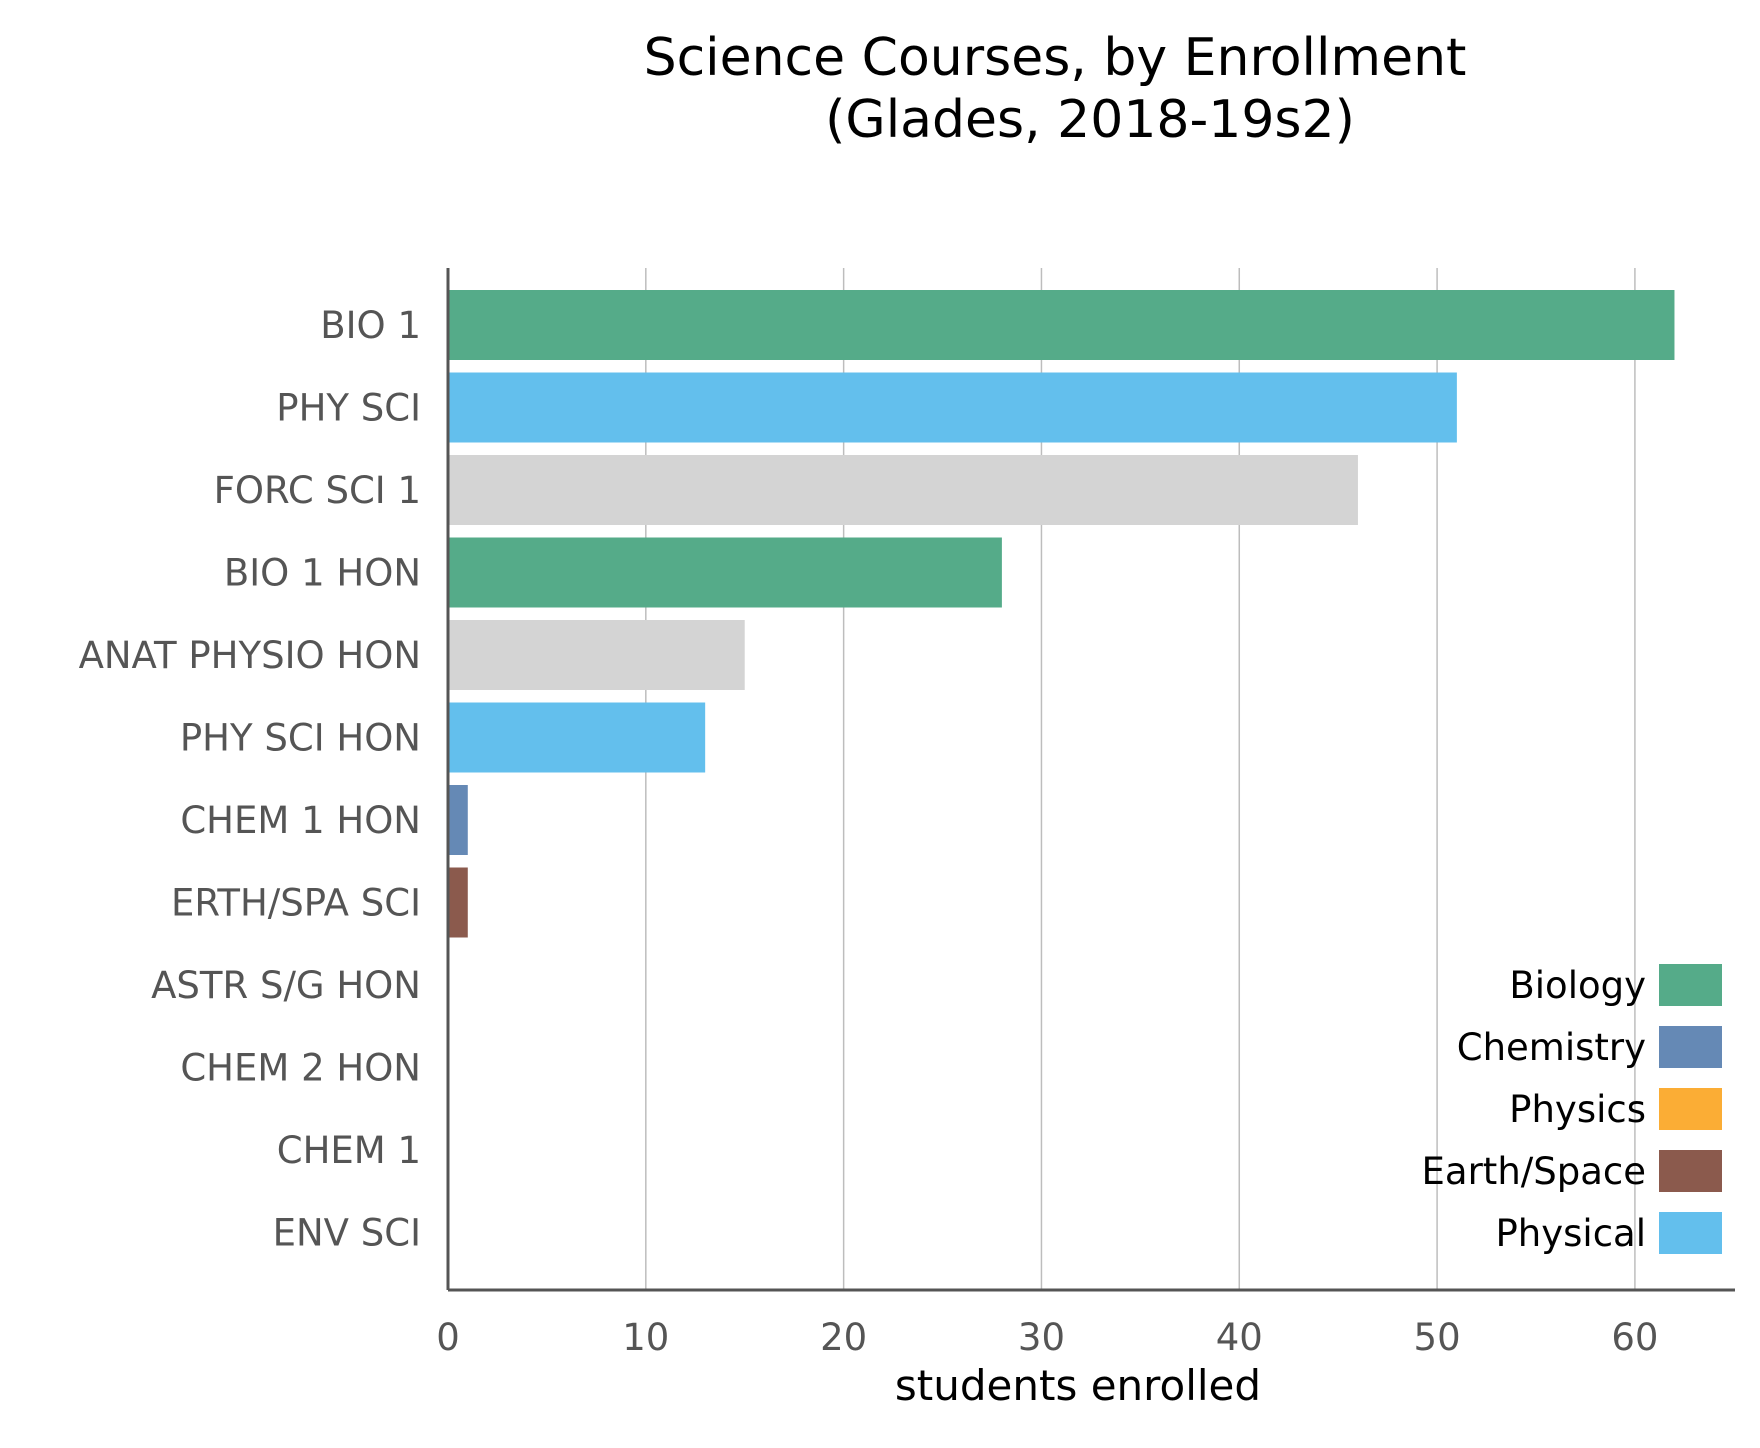  I want to click on x-tick-label-10: 10, so click(645, 1337).